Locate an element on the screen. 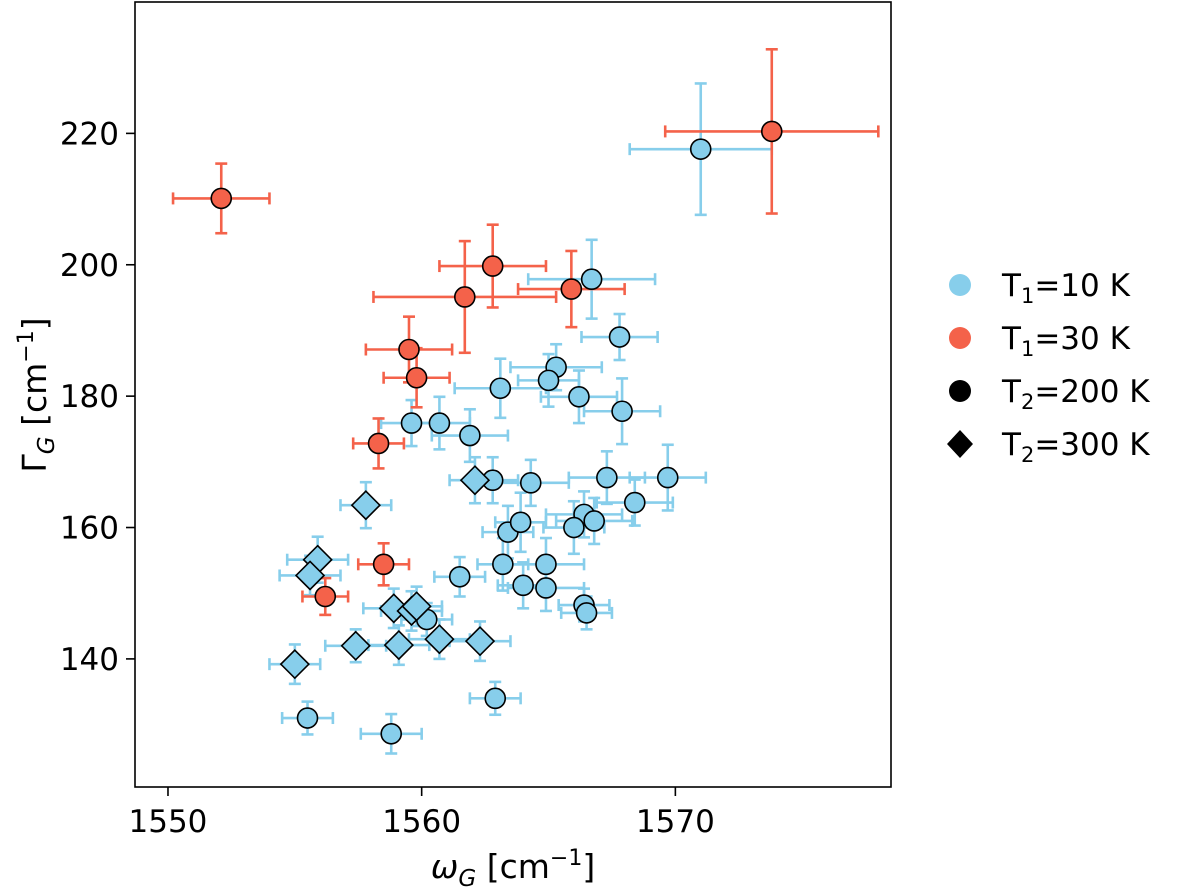  x-axis-ticks: 1550 1560 1570 is located at coordinates (422, 813).